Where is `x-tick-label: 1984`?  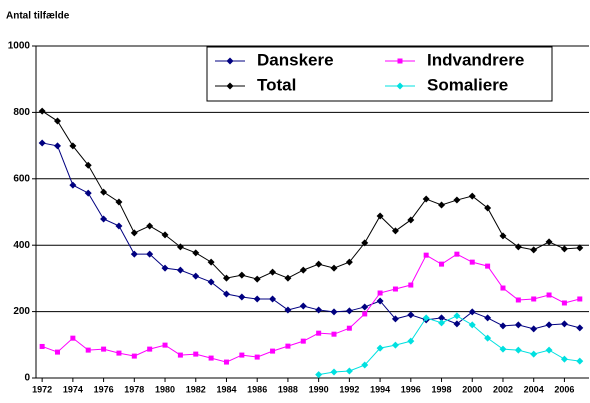 x-tick-label: 1984 is located at coordinates (226, 389).